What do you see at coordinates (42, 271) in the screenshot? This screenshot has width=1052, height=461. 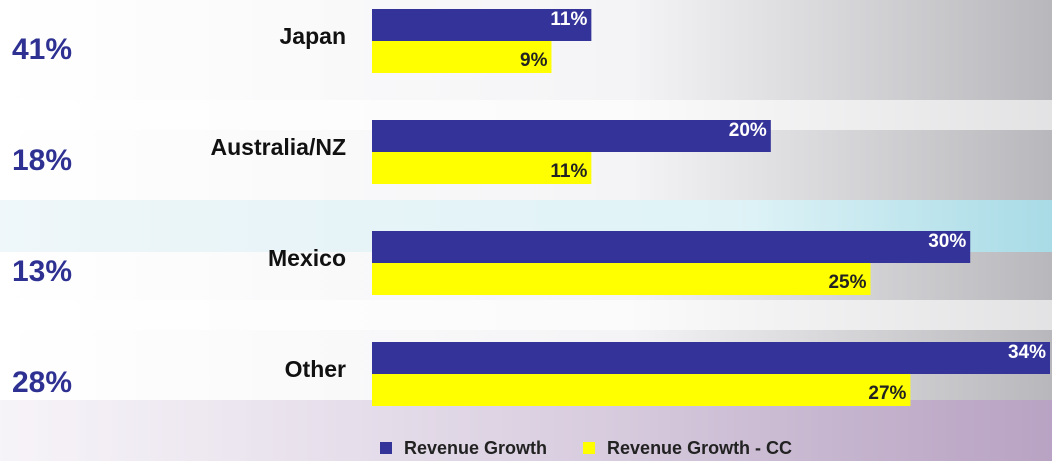 I see `share-label: 13%` at bounding box center [42, 271].